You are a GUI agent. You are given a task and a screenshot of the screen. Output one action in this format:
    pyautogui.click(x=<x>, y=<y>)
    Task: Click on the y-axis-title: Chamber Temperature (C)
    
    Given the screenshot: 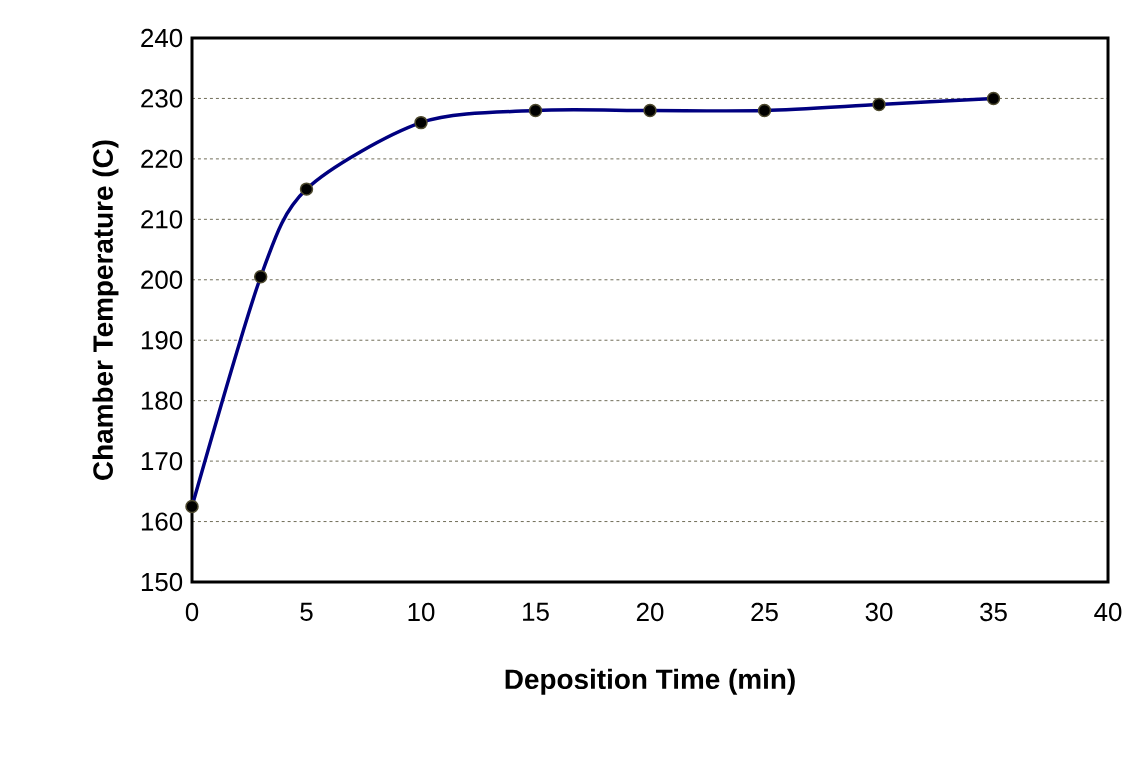 What is the action you would take?
    pyautogui.click(x=105, y=310)
    